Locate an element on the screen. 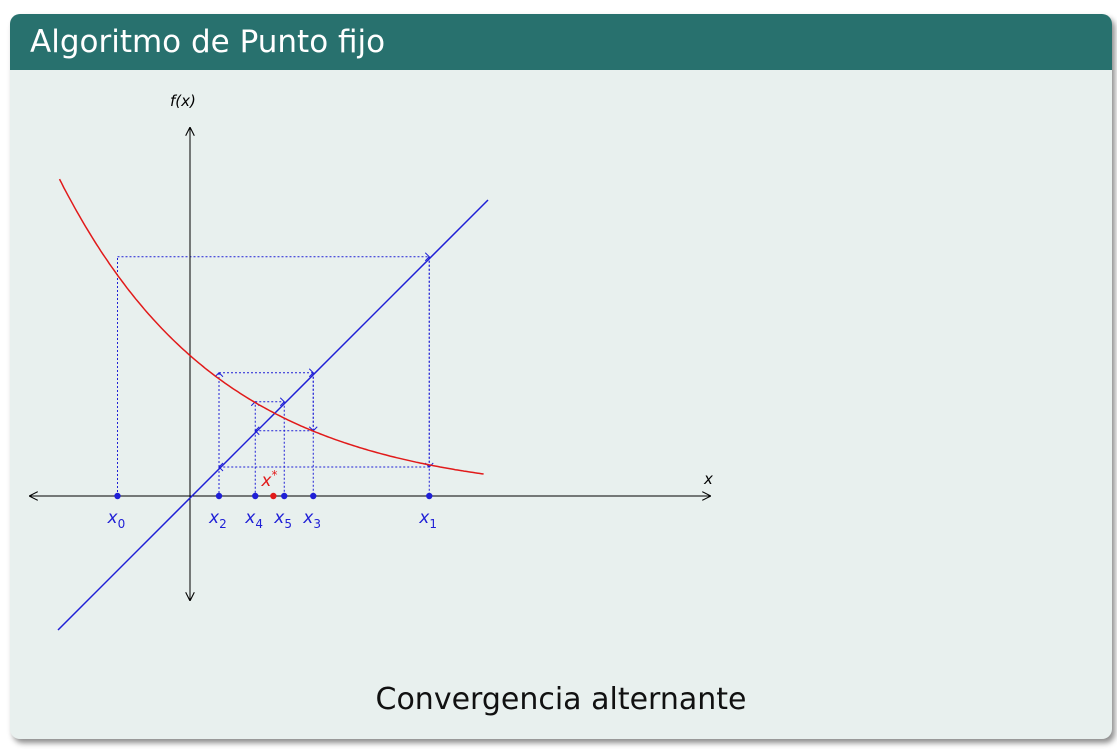  iterate-label-2: x2 is located at coordinates (217, 519).